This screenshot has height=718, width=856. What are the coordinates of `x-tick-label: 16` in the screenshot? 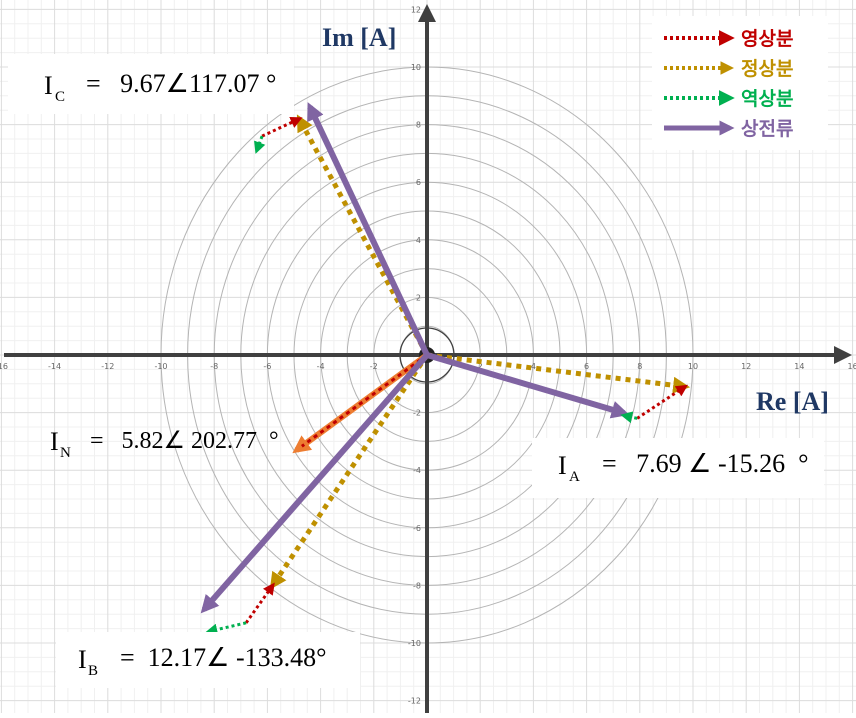 It's located at (852, 366).